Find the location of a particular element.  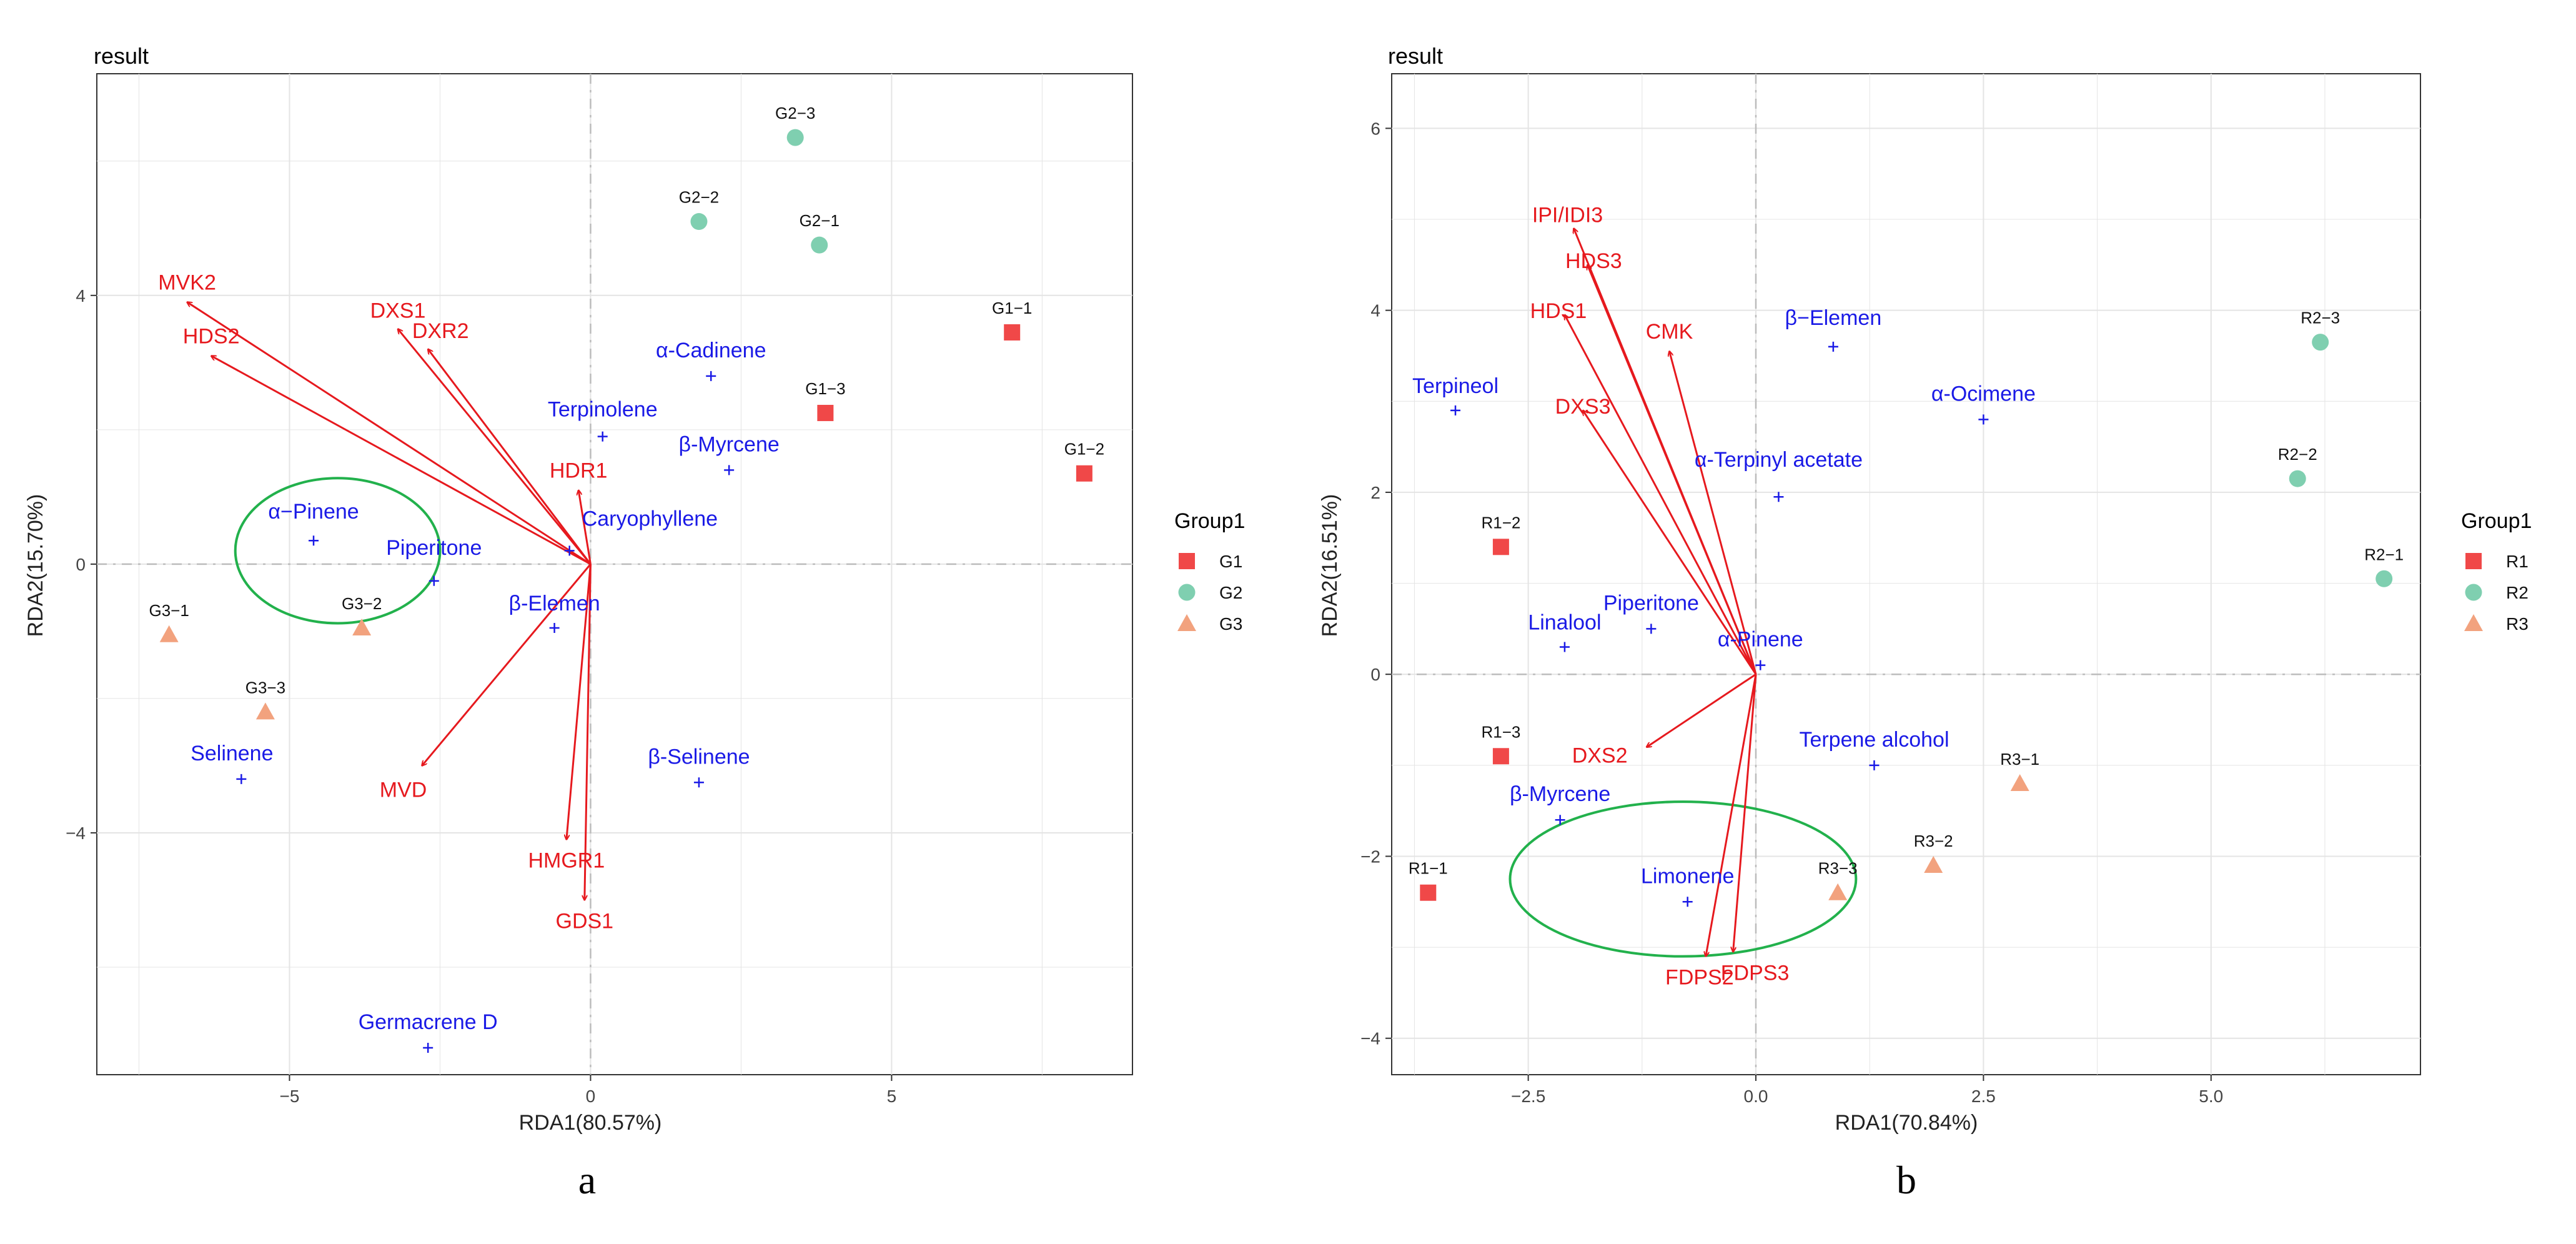

panel-a-x-tick-label: 5 is located at coordinates (892, 1096).